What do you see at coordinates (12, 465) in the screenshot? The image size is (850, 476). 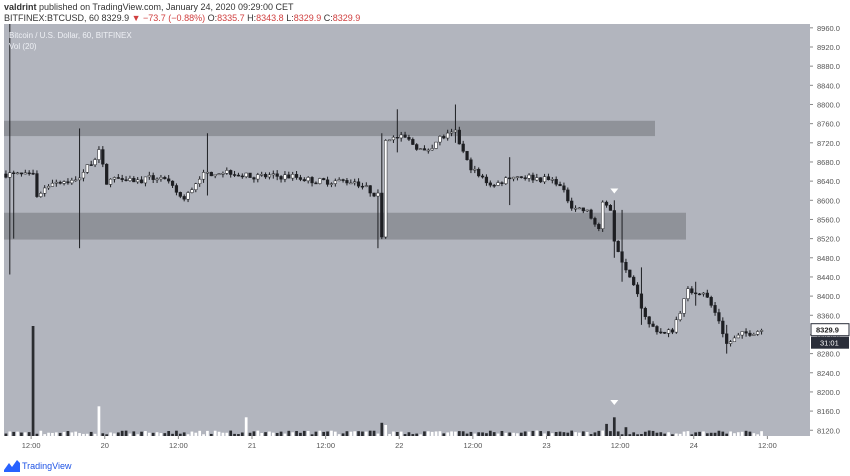 I see `tradingview-logo-icon` at bounding box center [12, 465].